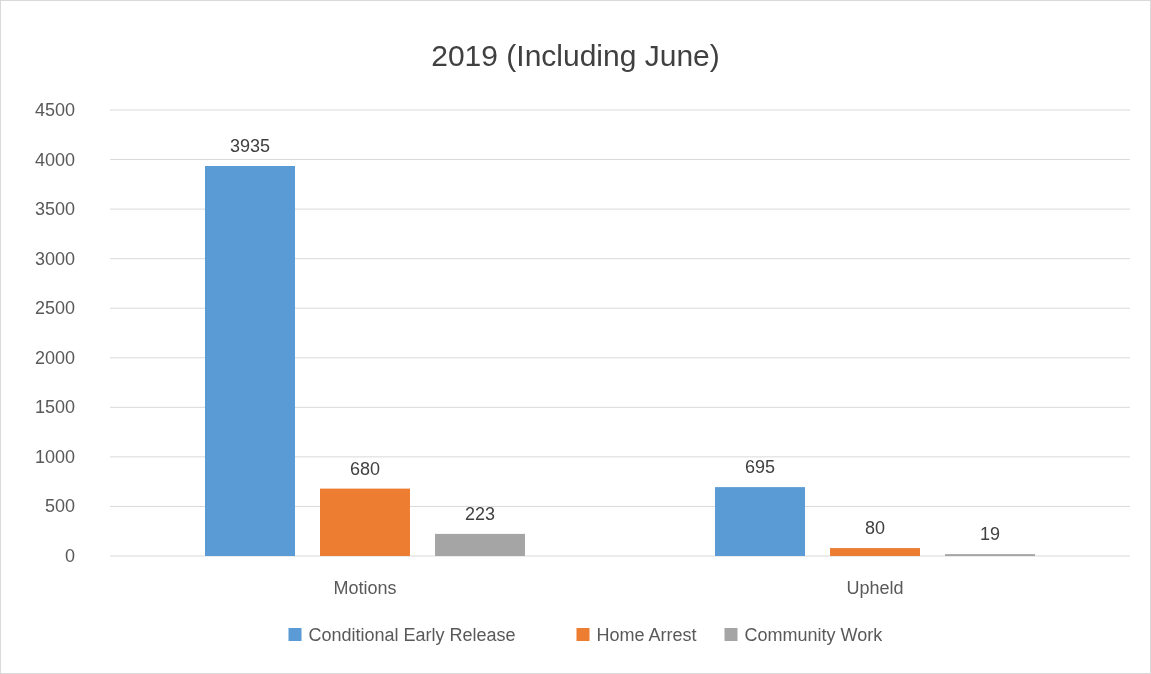 The width and height of the screenshot is (1151, 674). I want to click on data-label: 223, so click(480, 513).